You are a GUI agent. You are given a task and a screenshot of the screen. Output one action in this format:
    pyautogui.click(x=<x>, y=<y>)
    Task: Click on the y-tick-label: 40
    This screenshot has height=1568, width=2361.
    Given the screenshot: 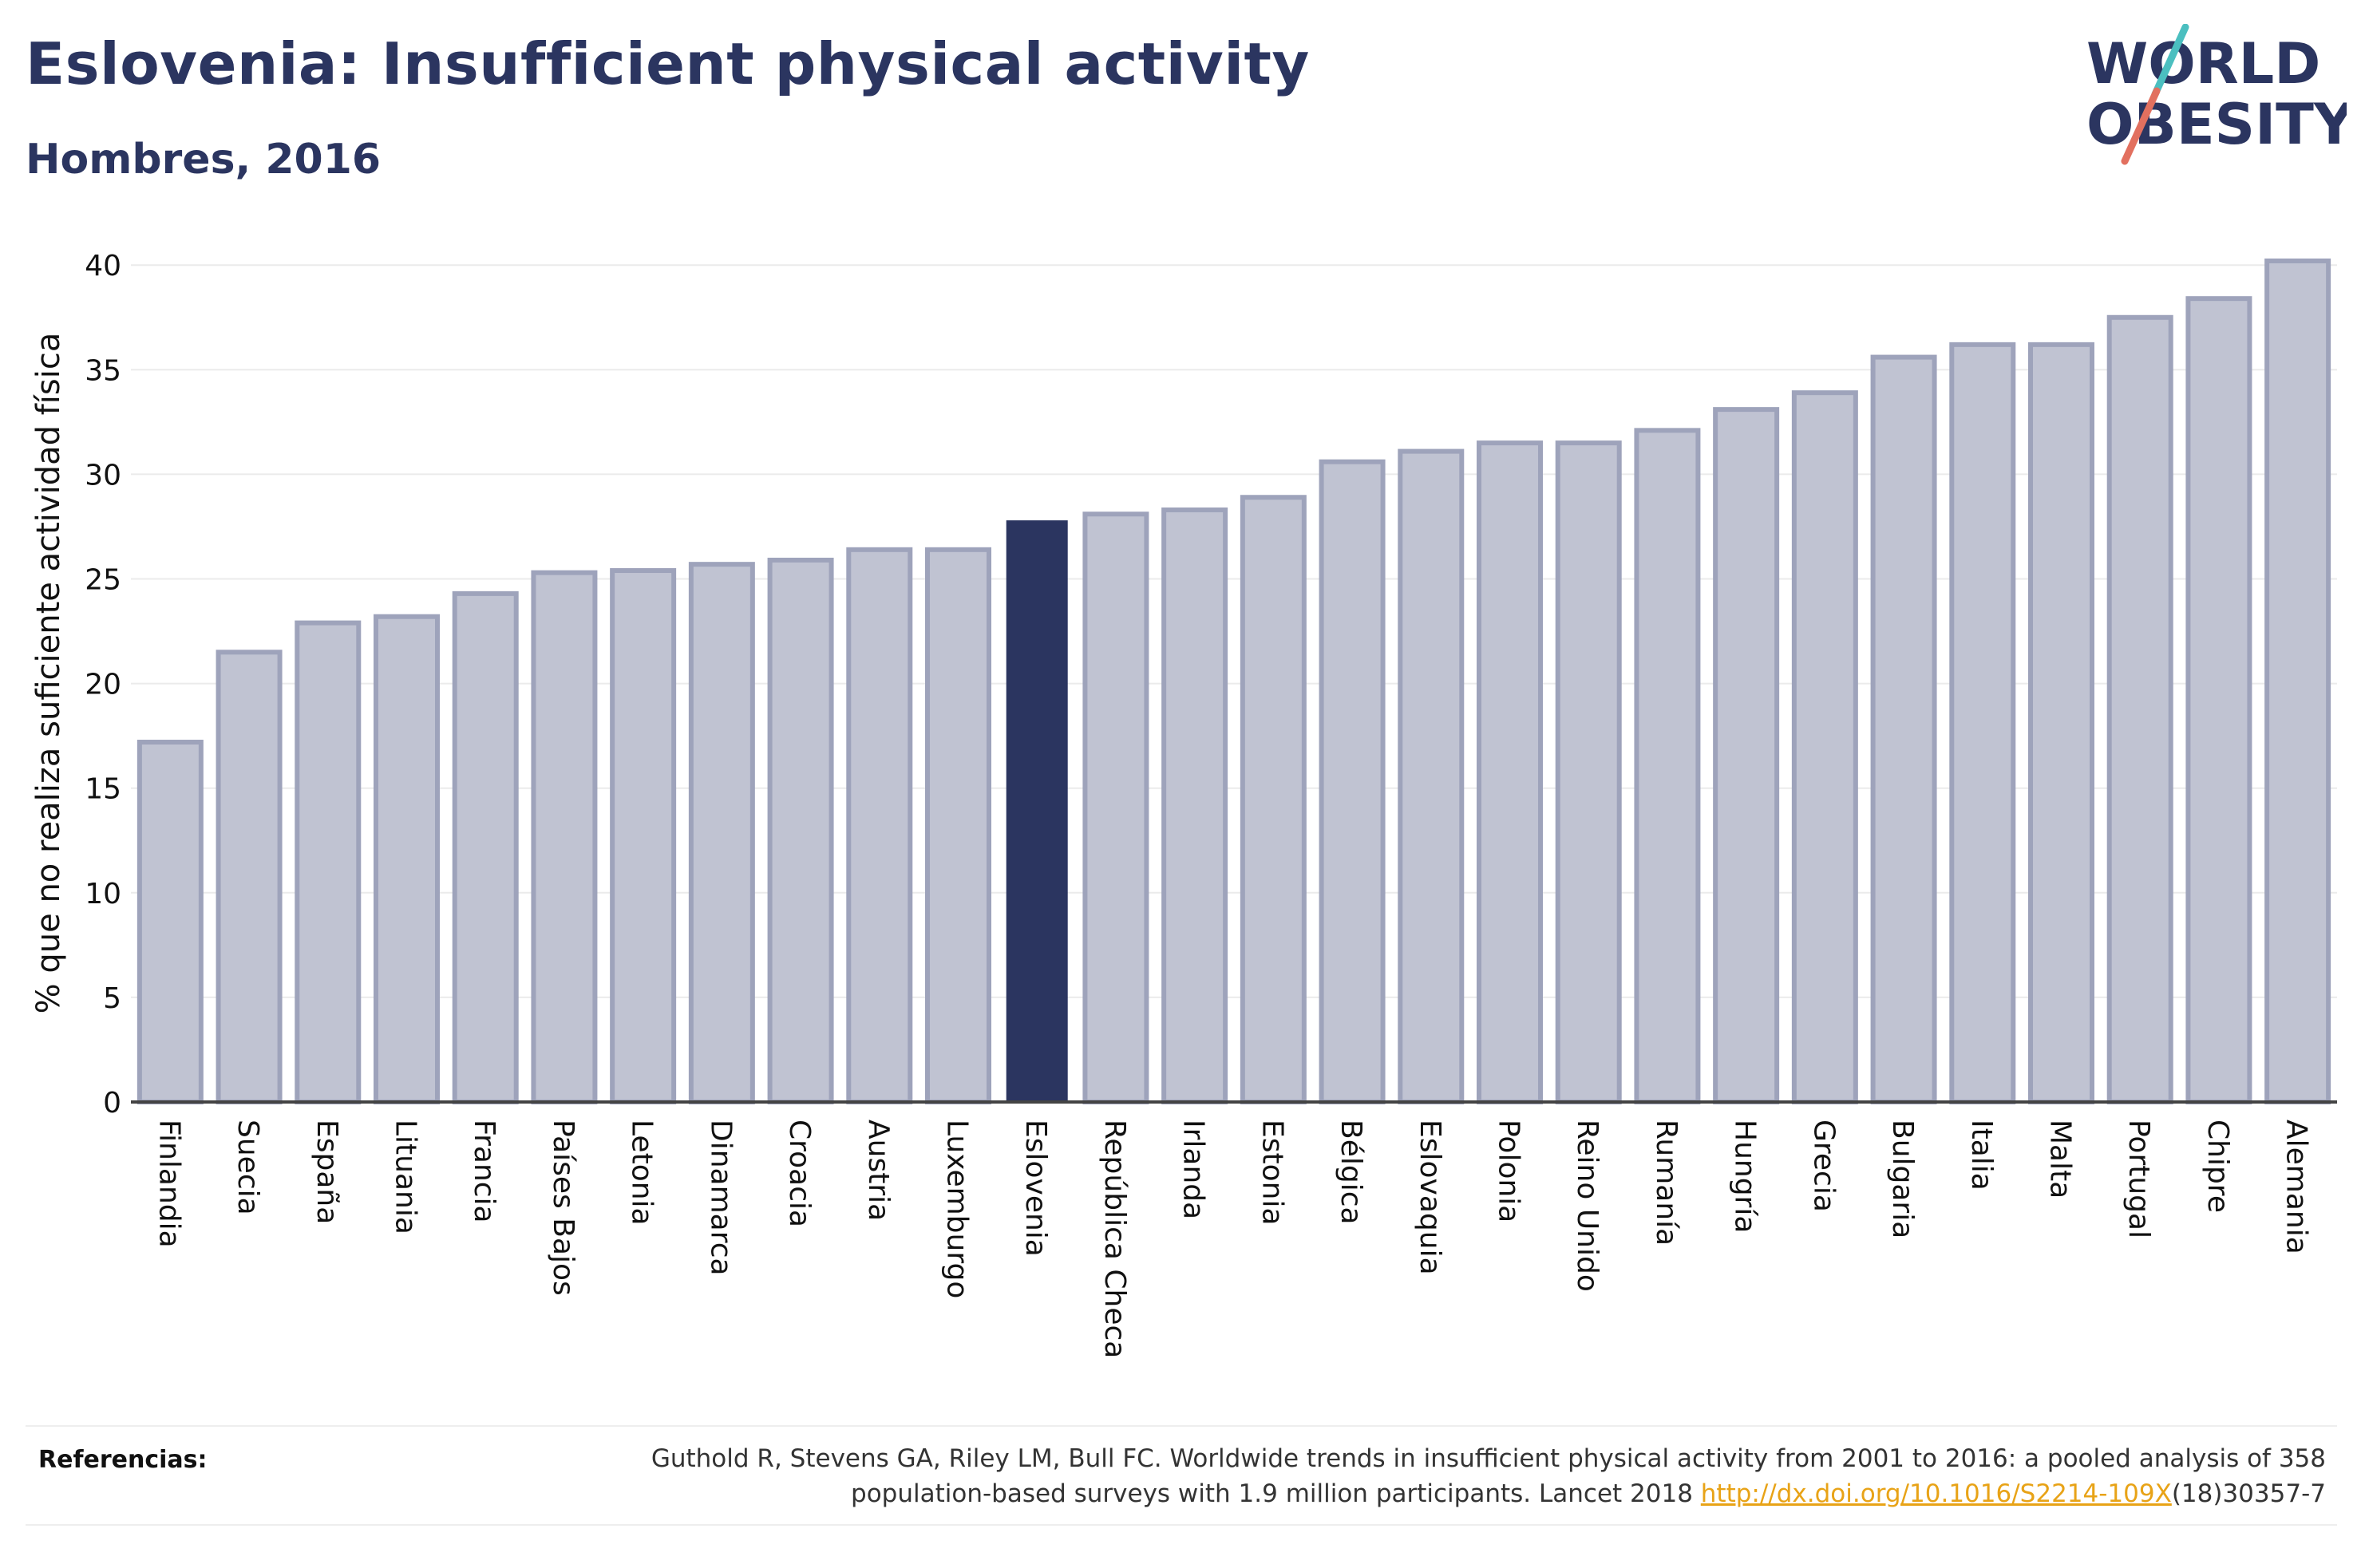 What is the action you would take?
    pyautogui.click(x=103, y=266)
    